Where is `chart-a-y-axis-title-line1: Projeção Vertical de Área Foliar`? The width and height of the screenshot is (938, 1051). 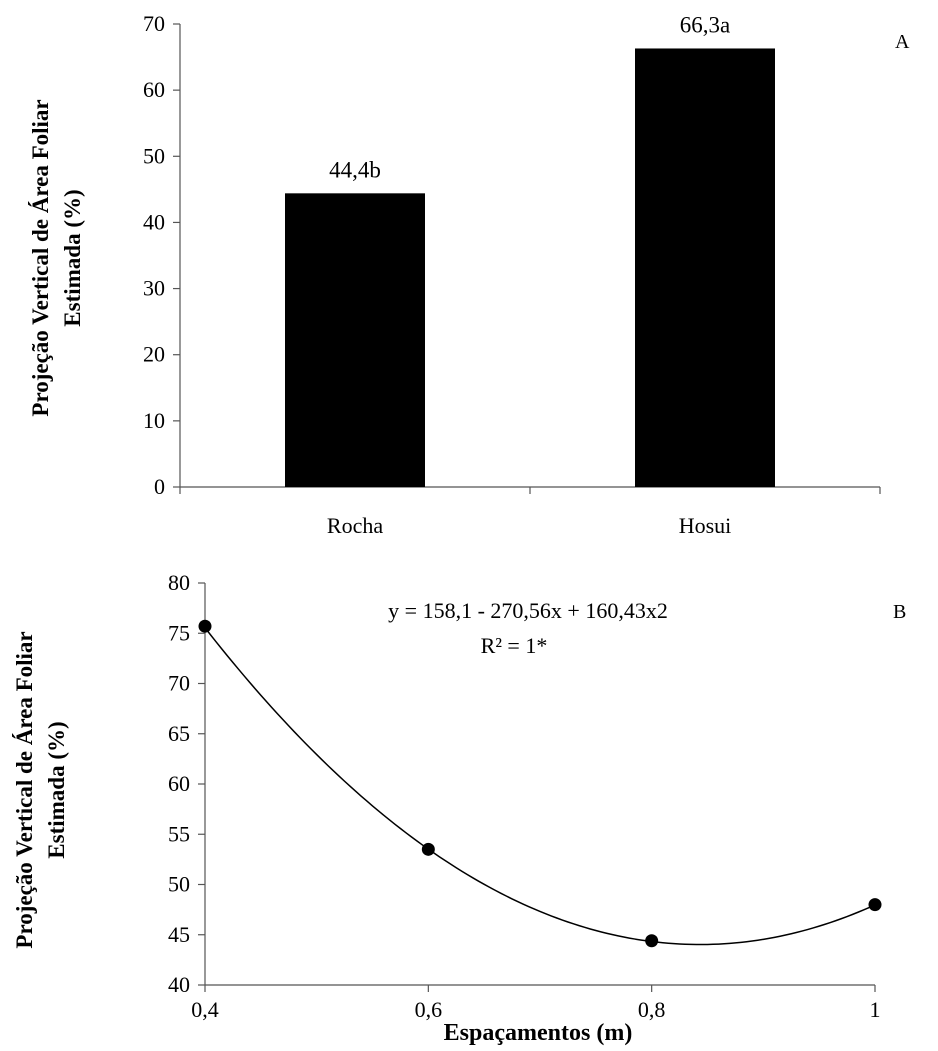 chart-a-y-axis-title-line1: Projeção Vertical de Área Foliar is located at coordinates (40, 257).